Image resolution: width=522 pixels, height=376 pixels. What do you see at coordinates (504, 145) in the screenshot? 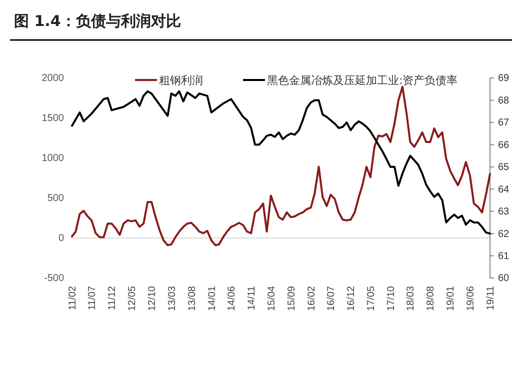
I see `y2-tick-label: 66` at bounding box center [504, 145].